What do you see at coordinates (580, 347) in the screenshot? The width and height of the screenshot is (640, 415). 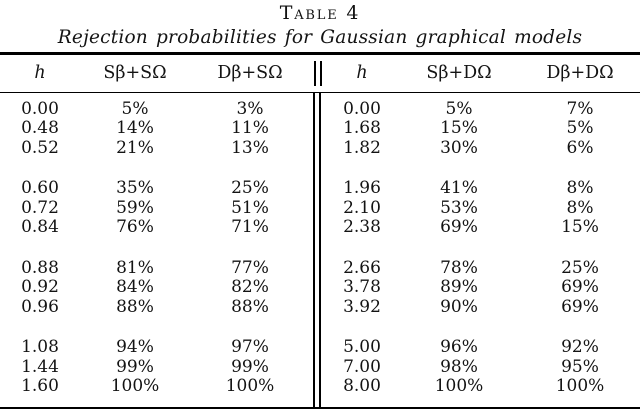 I see `table-cell: 92%` at bounding box center [580, 347].